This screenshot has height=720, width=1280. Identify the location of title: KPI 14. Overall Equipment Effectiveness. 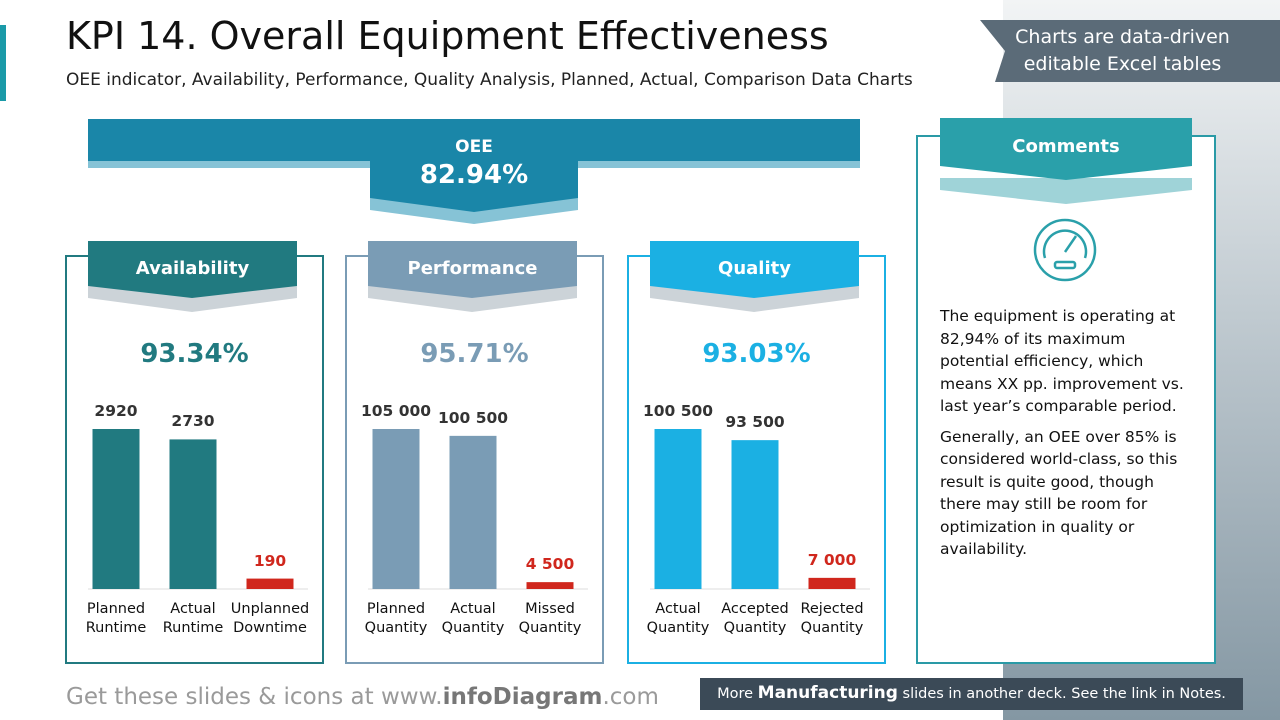
(447, 36).